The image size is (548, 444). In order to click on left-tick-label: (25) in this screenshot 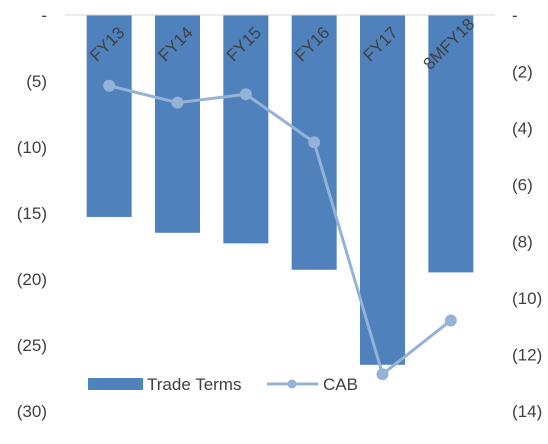, I will do `click(32, 345)`.